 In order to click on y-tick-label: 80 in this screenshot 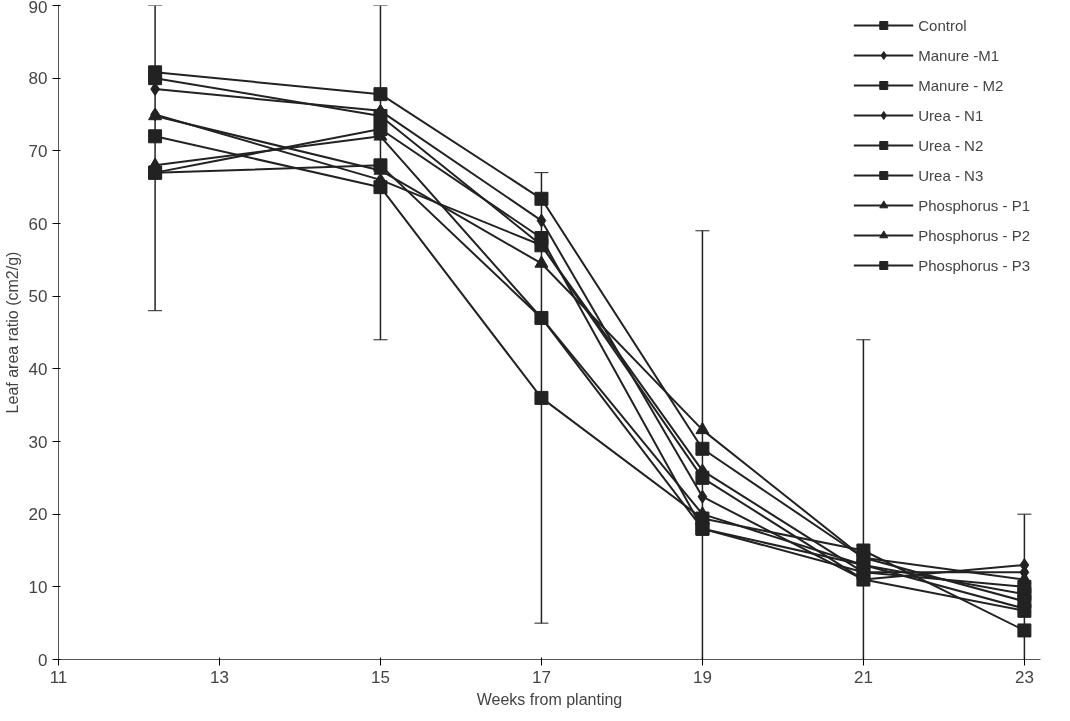, I will do `click(38, 79)`.